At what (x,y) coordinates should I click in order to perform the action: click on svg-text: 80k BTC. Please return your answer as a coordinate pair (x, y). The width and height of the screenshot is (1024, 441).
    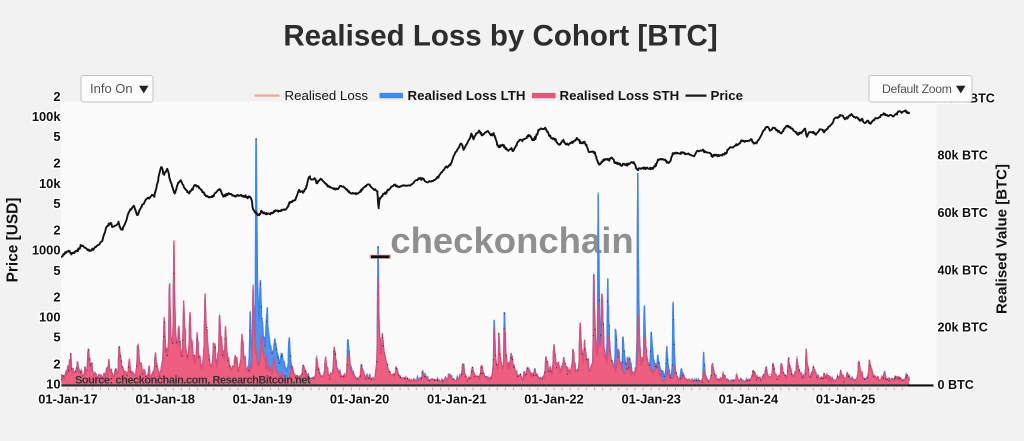
    Looking at the image, I should click on (963, 156).